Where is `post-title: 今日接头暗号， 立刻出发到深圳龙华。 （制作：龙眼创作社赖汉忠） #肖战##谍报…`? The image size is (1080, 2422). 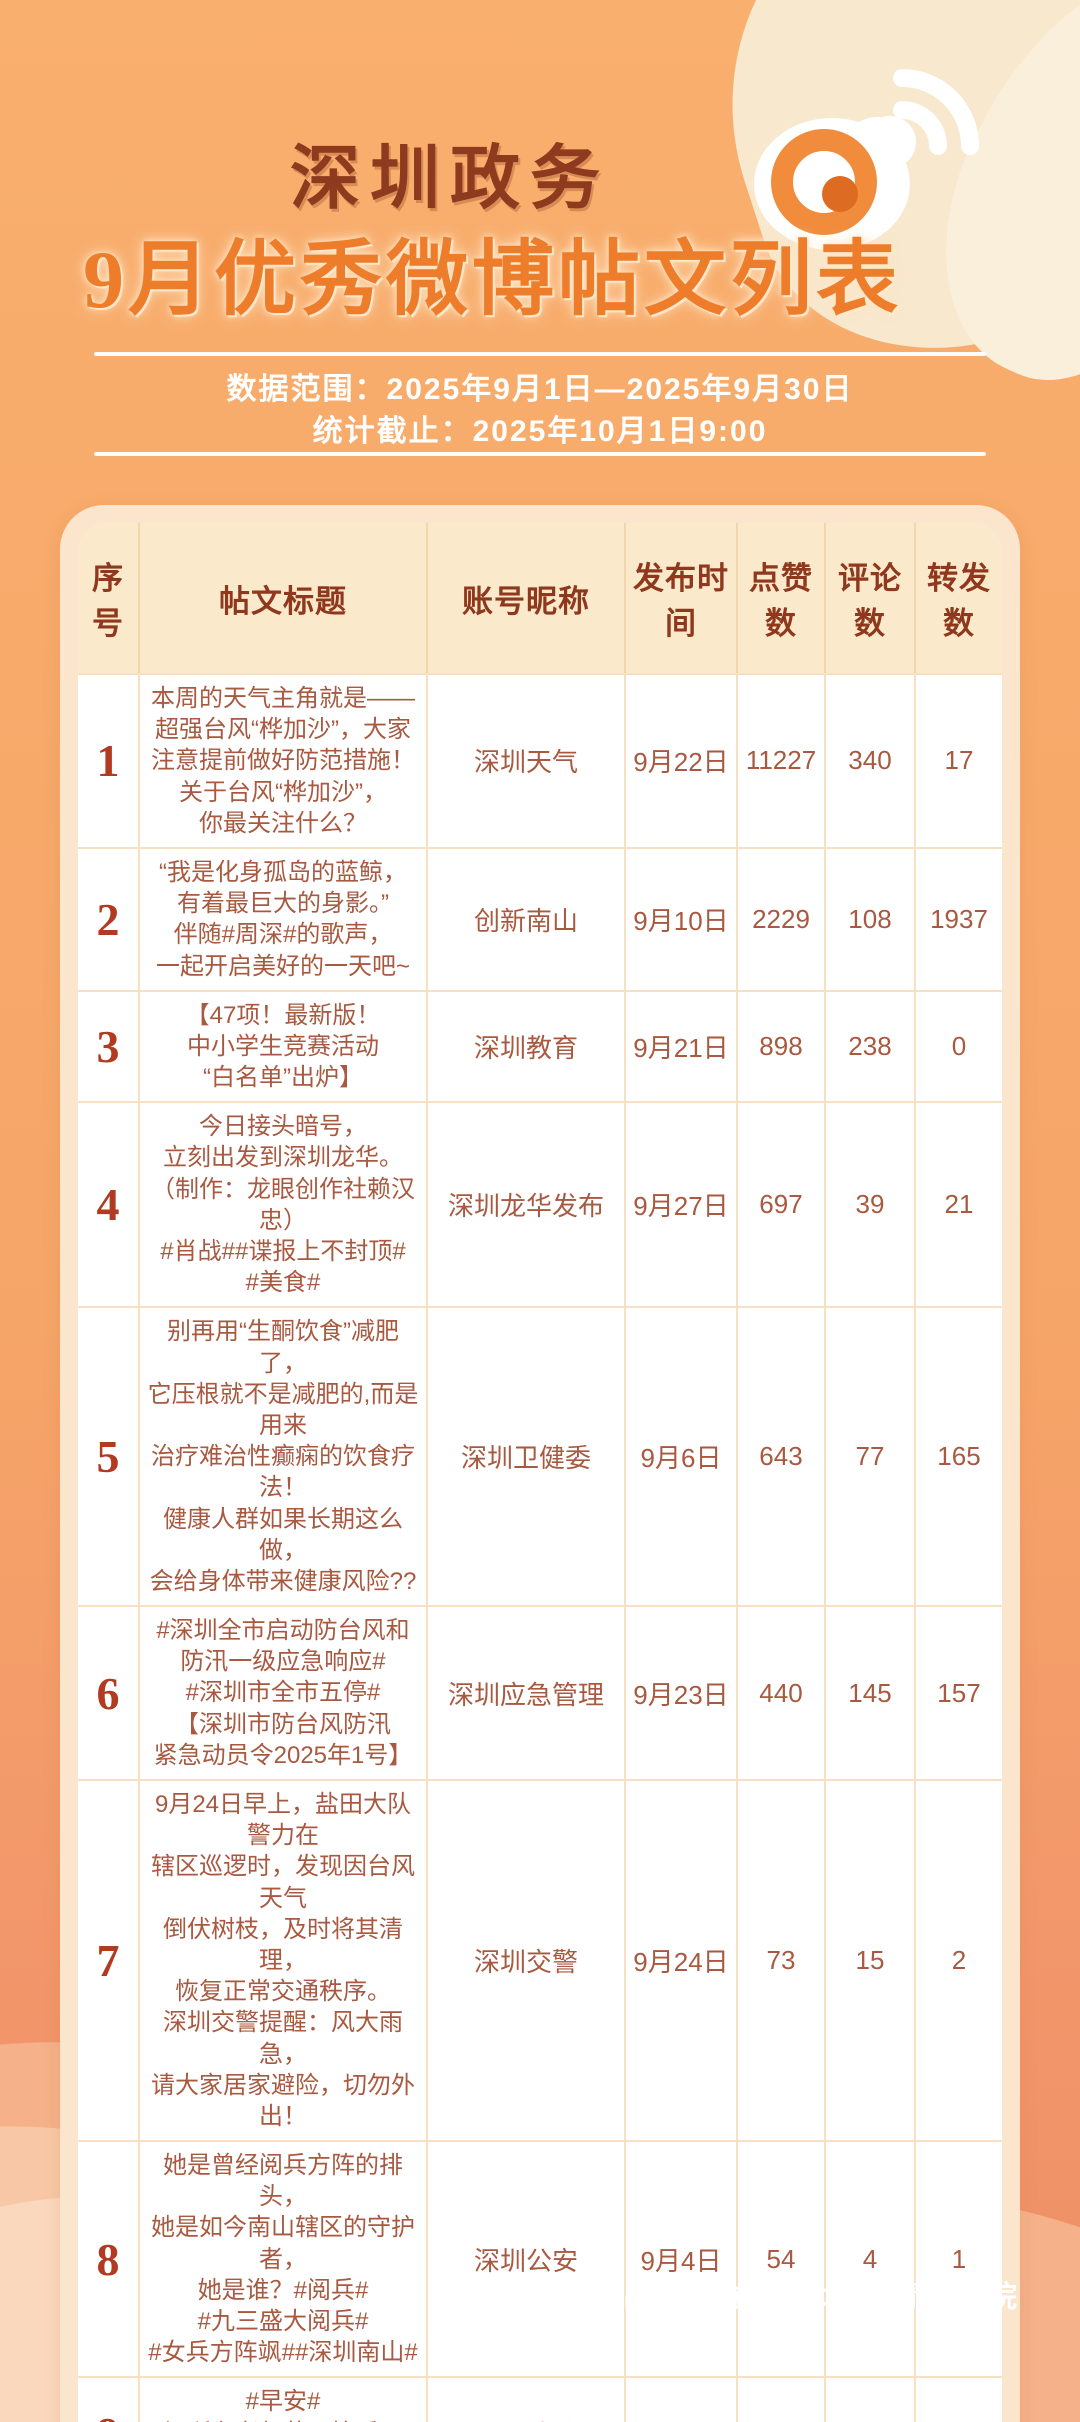 post-title: 今日接头暗号， 立刻出发到深圳龙华。 （制作：龙眼创作社赖汉忠） #肖战##谍报… is located at coordinates (284, 1205).